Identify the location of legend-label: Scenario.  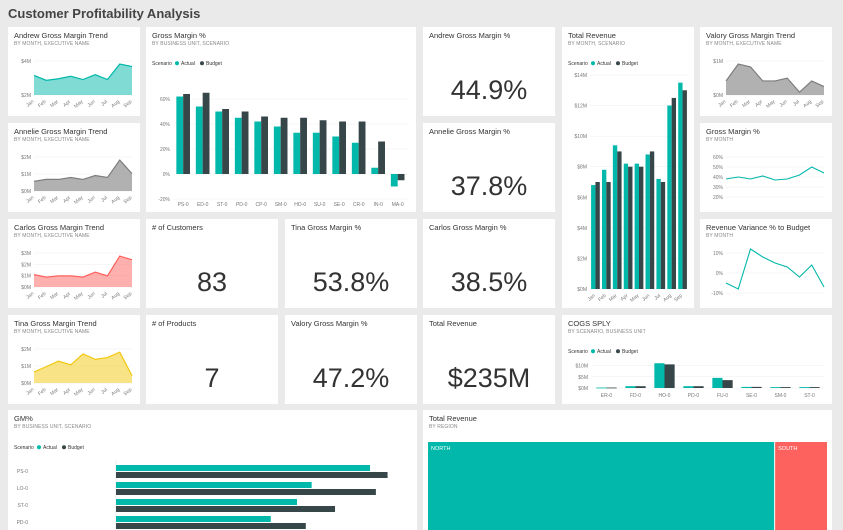
(578, 352).